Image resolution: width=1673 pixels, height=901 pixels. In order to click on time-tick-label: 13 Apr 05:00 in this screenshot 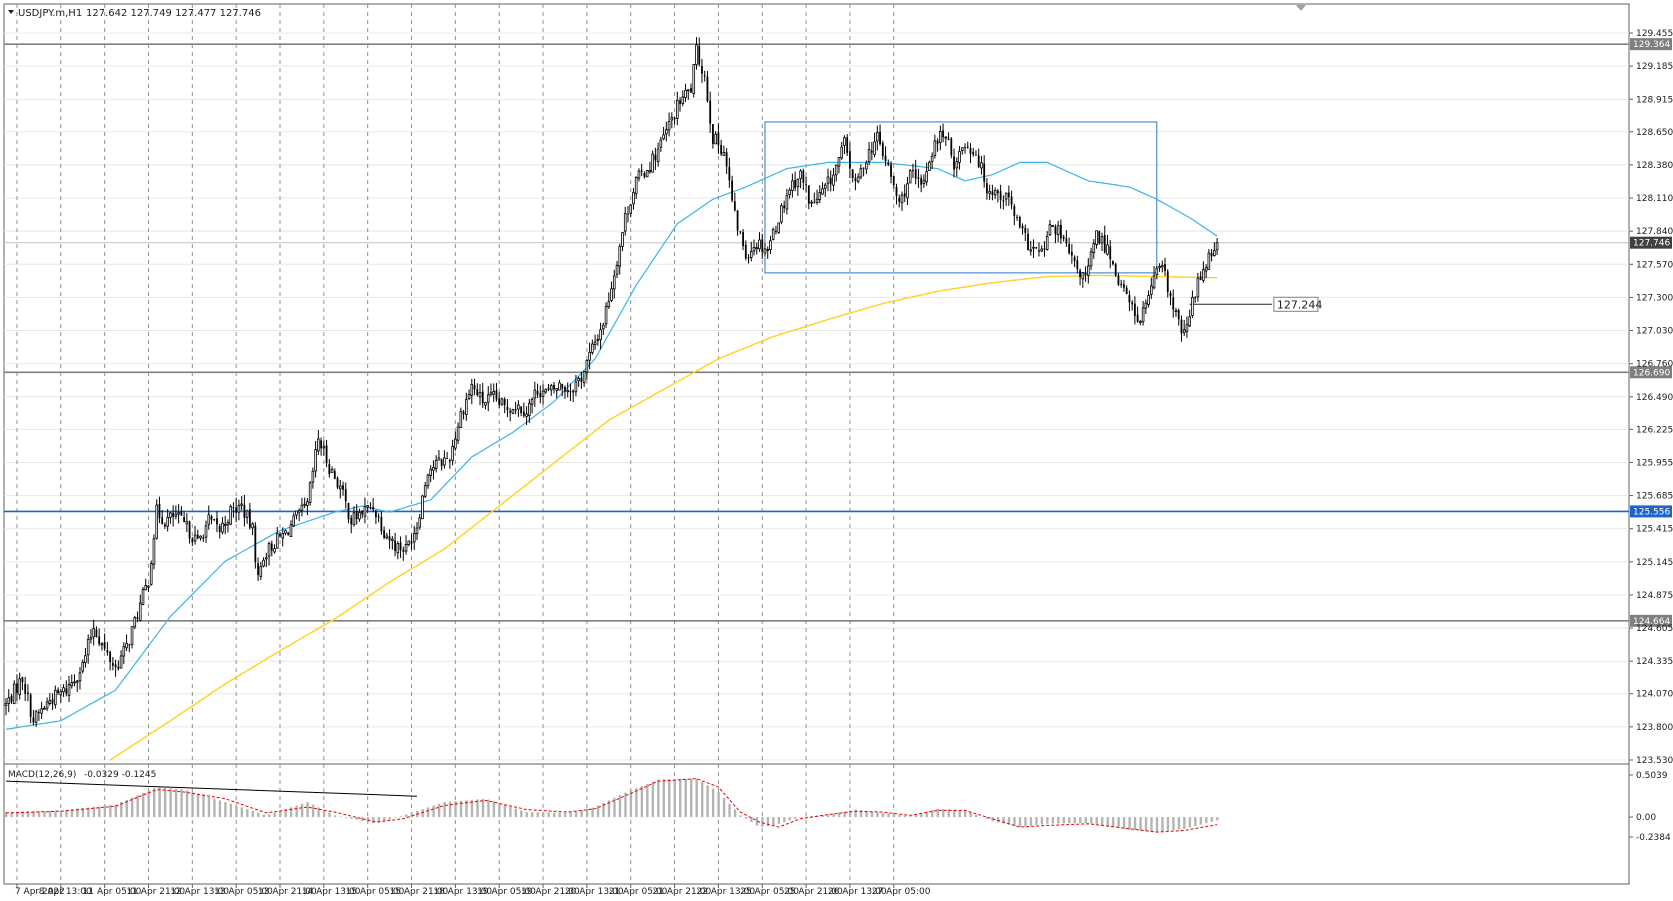, I will do `click(243, 892)`.